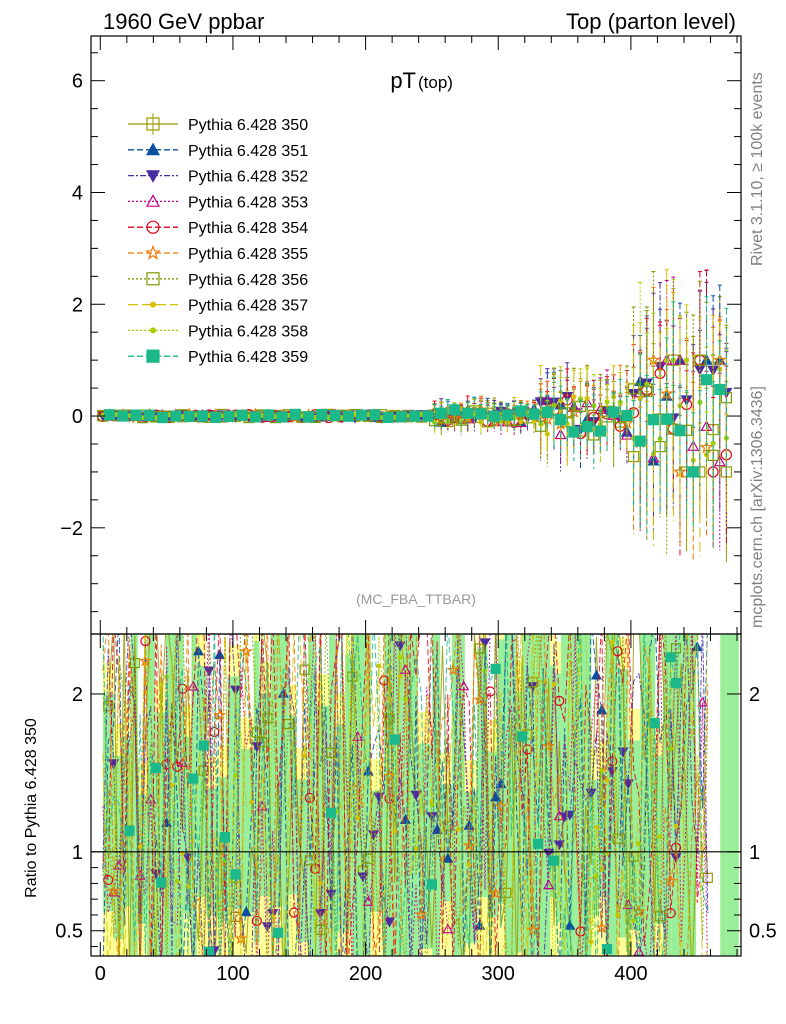 This screenshot has width=786, height=1024. What do you see at coordinates (763, 932) in the screenshot?
I see `ratio-y-tick-label-right: 0.5` at bounding box center [763, 932].